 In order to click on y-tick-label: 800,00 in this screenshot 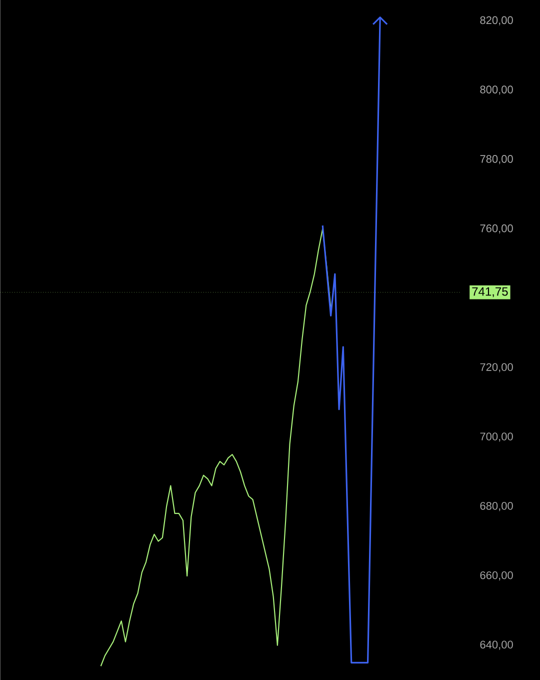, I will do `click(496, 90)`.